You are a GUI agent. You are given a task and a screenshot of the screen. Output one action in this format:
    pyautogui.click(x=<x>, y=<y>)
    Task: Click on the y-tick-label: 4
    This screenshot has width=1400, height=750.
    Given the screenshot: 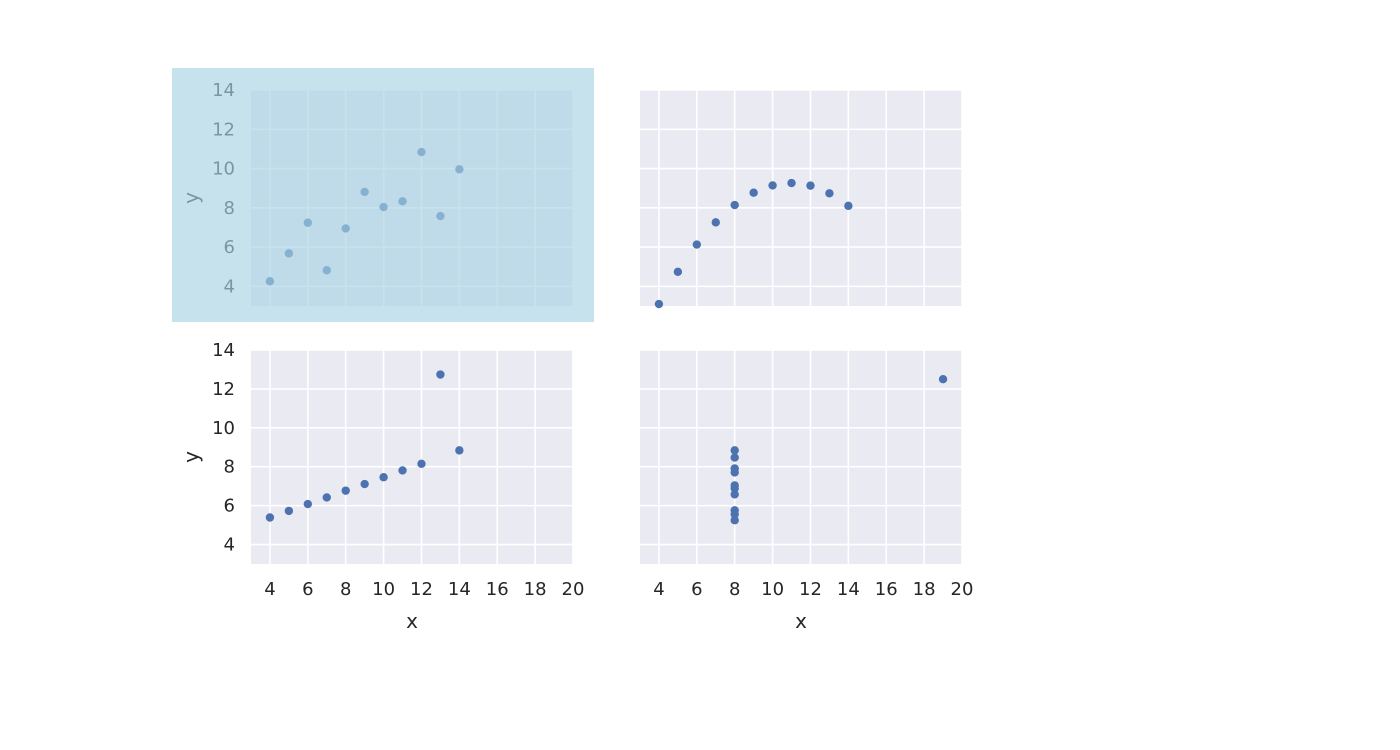 What is the action you would take?
    pyautogui.click(x=229, y=545)
    